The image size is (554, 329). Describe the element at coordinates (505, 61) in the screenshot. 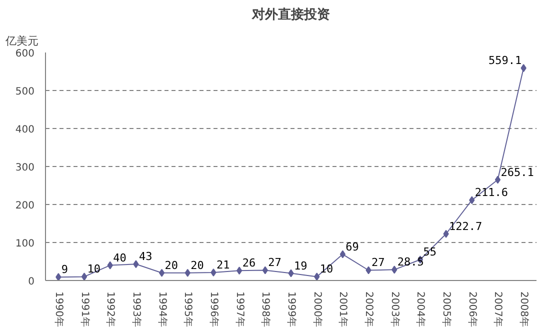

I see `data-label: 559.1` at that location.